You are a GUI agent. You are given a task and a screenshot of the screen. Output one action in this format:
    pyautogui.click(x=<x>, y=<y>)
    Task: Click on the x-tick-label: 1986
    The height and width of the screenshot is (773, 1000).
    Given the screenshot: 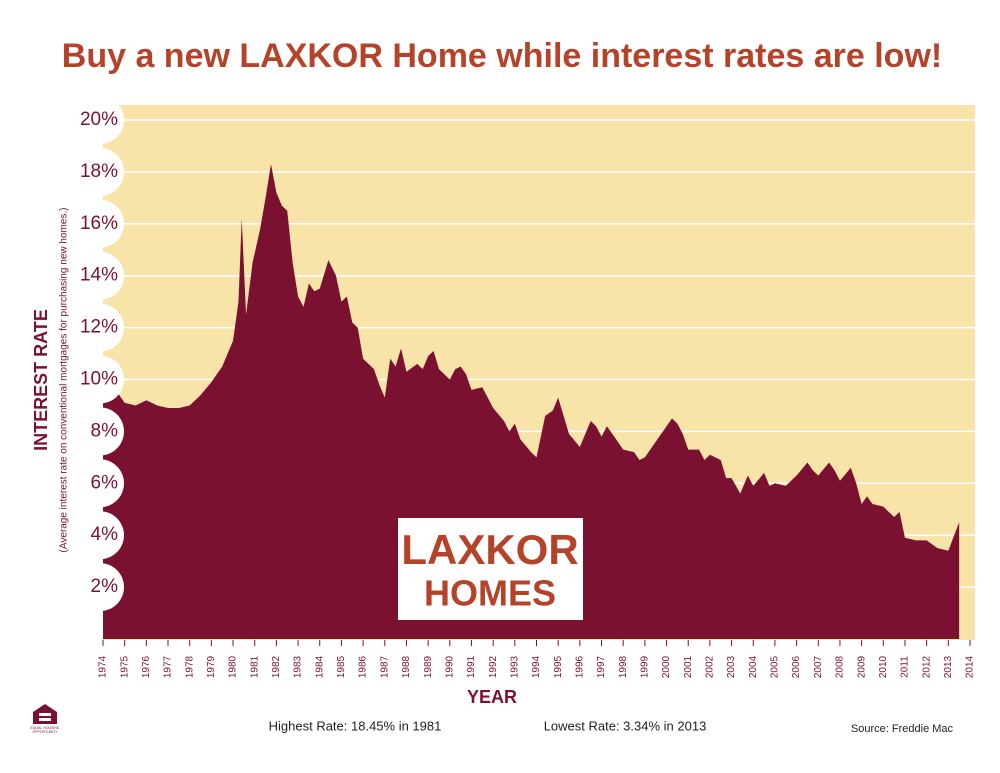 What is the action you would take?
    pyautogui.click(x=363, y=666)
    